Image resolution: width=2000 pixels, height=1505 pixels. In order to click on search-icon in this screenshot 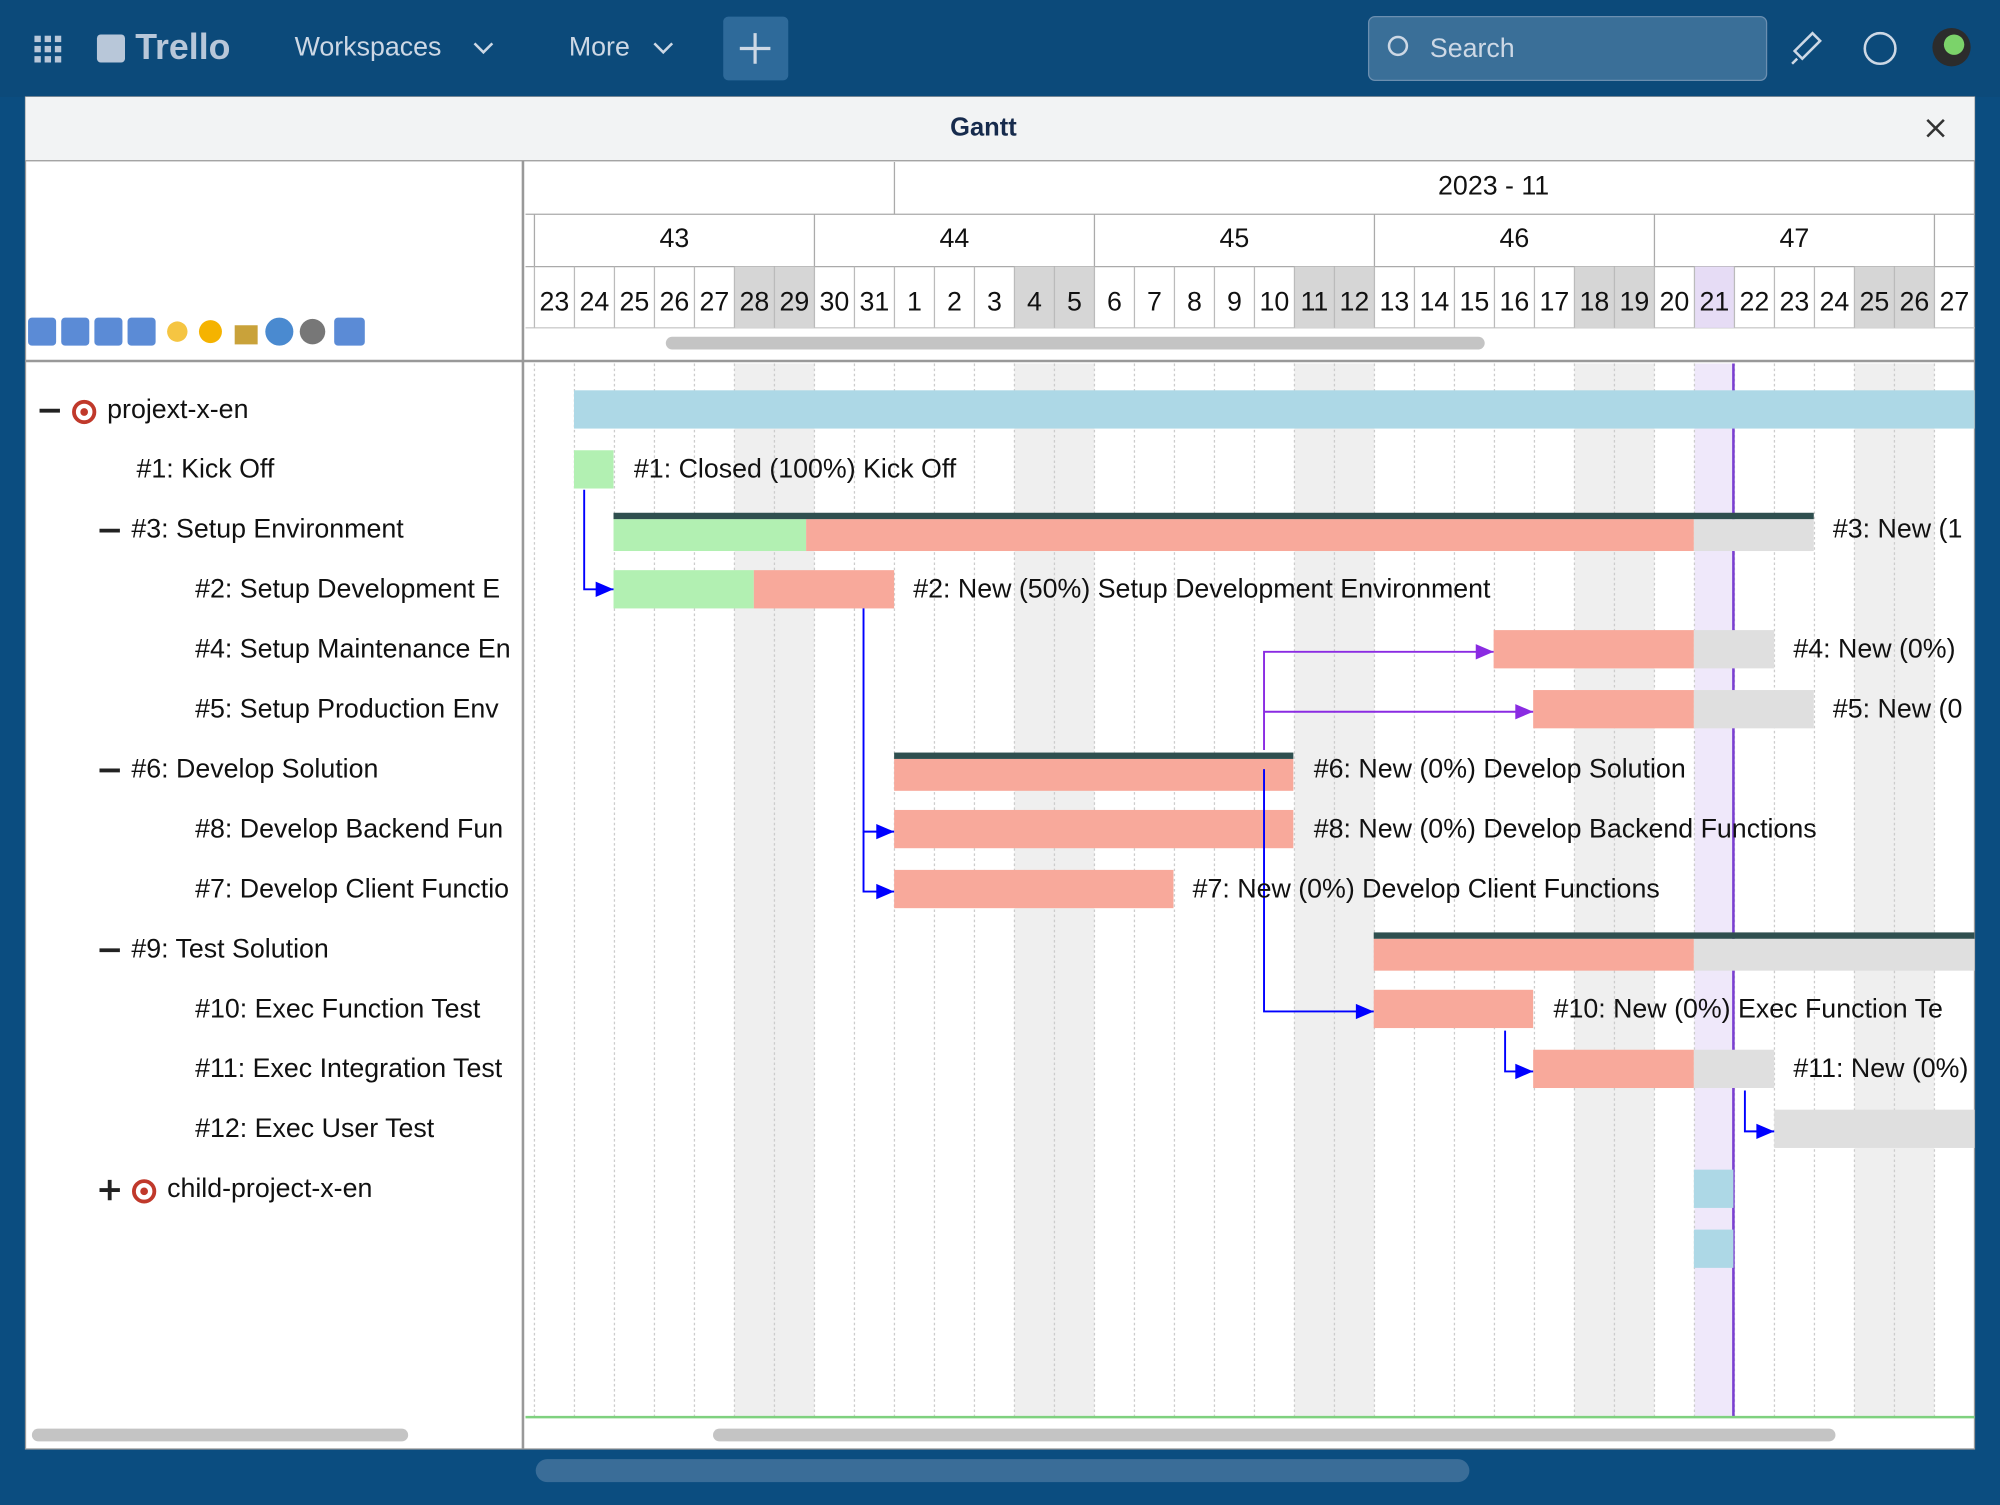, I will do `click(1398, 46)`.